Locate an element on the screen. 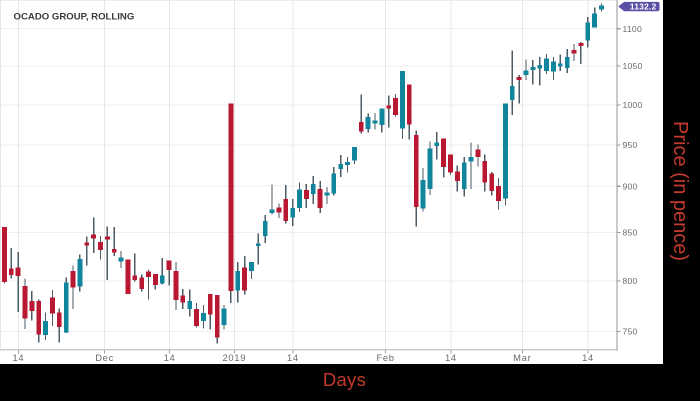 This screenshot has height=401, width=700. svg-text: Price (in pence) is located at coordinates (680, 191).